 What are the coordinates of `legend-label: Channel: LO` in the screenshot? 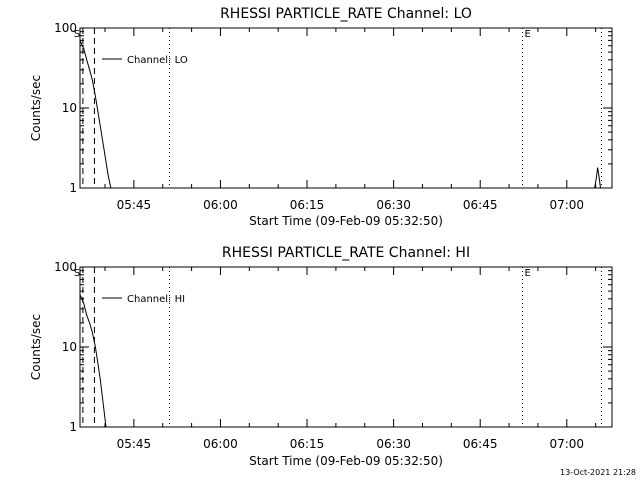 It's located at (157, 60).